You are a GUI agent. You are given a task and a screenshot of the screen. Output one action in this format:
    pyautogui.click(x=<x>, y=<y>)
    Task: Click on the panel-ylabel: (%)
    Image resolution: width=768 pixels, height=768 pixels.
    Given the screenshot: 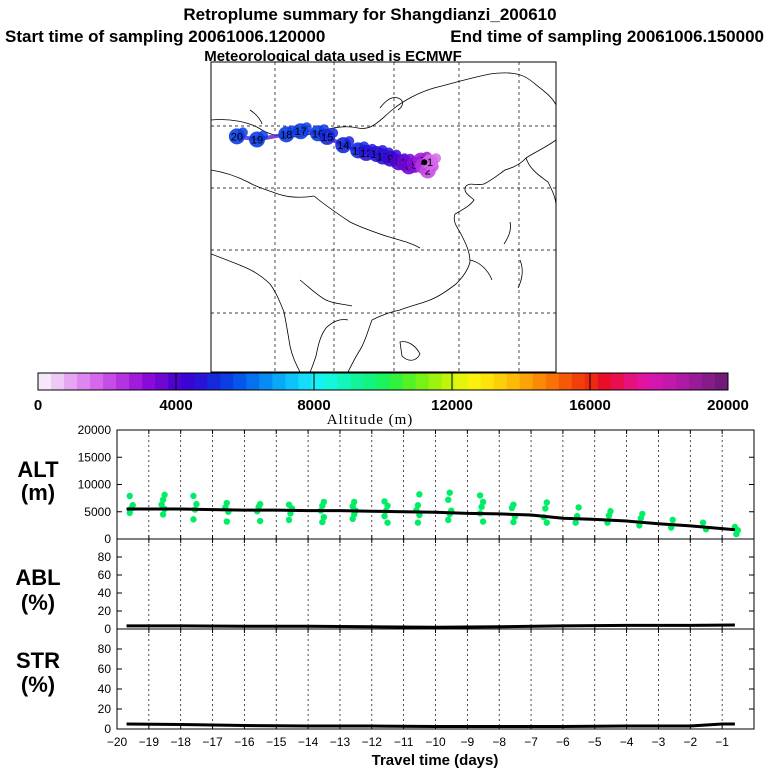 What is the action you would take?
    pyautogui.click(x=38, y=684)
    